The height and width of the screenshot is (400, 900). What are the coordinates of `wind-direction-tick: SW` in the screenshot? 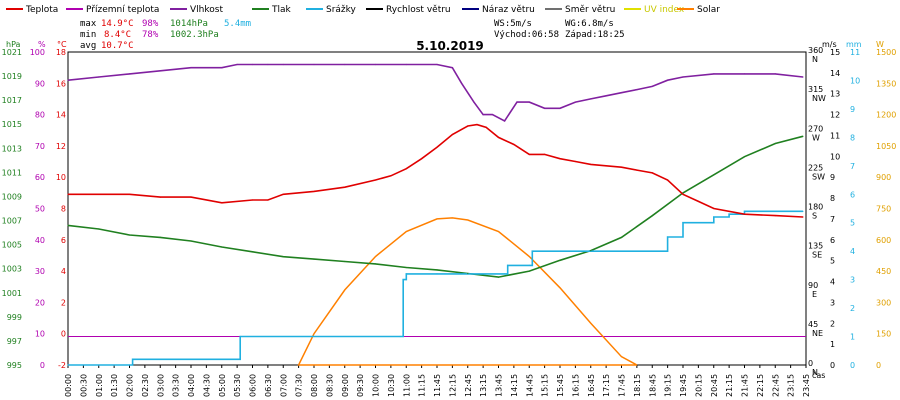 It's located at (818, 176).